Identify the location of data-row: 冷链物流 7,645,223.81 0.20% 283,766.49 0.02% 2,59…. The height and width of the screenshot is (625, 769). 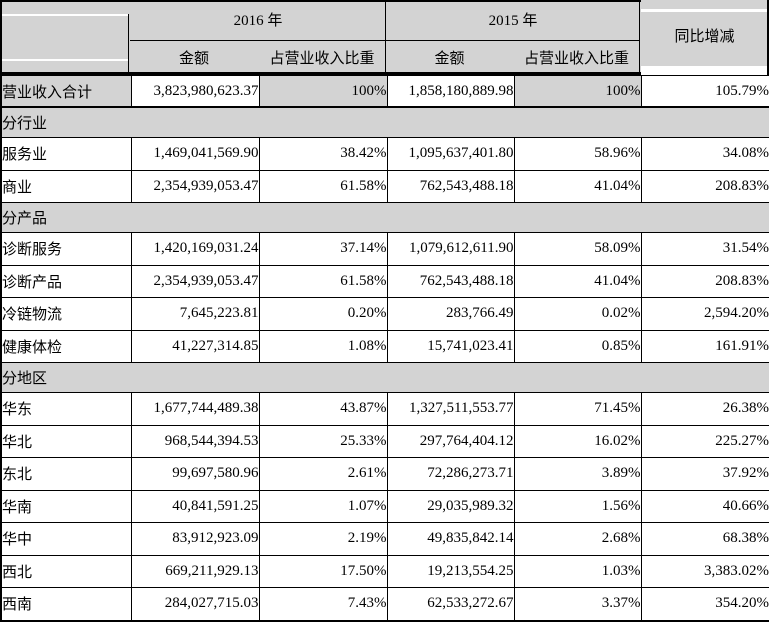
(384, 314).